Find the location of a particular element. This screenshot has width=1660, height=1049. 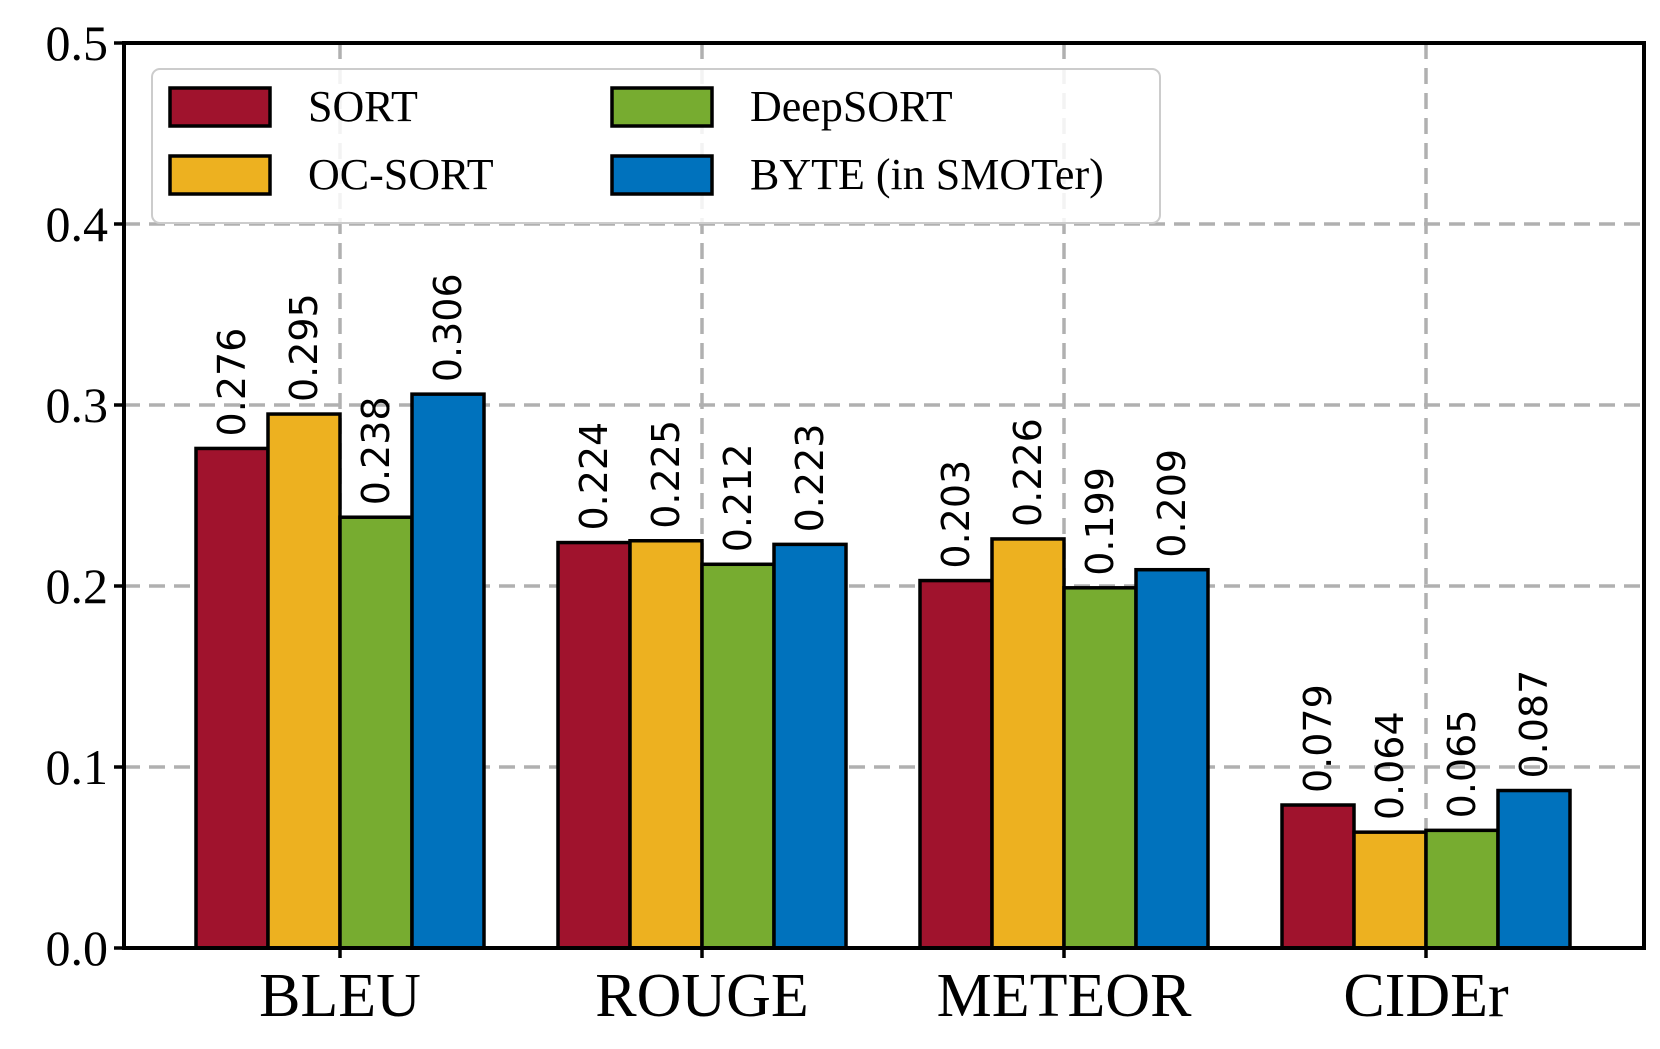

bar-byte-in-smoter--rouge is located at coordinates (810, 746).